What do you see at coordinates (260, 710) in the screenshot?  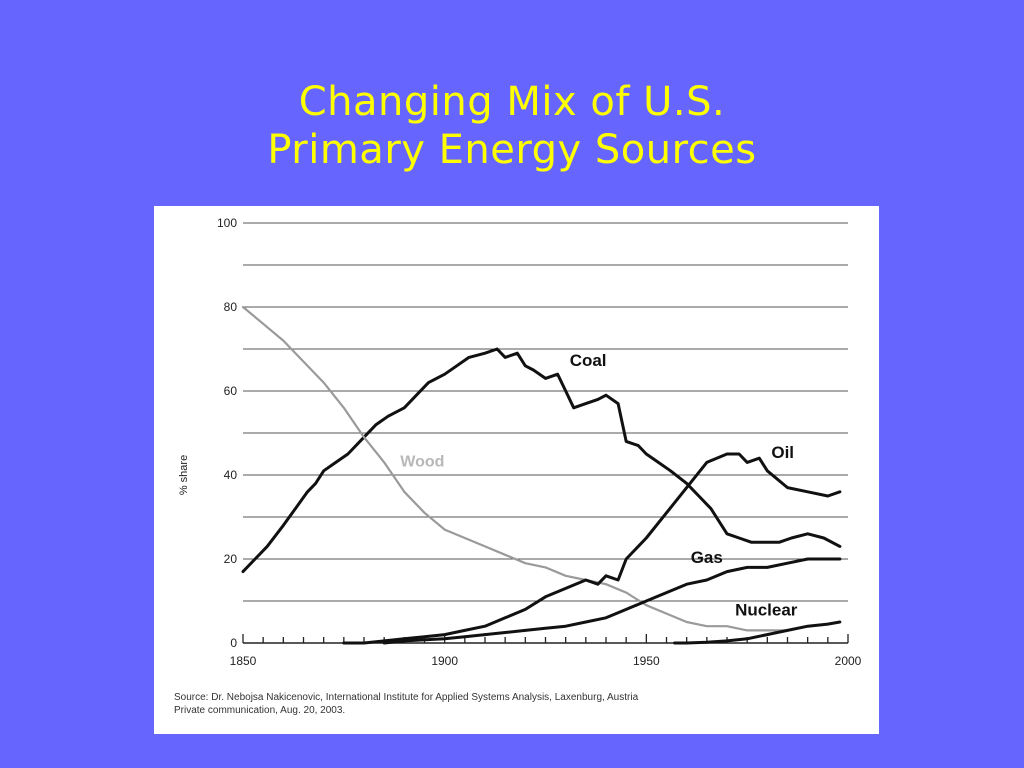 I see `source-line-2: Private communication, Aug. 20, 2003.` at bounding box center [260, 710].